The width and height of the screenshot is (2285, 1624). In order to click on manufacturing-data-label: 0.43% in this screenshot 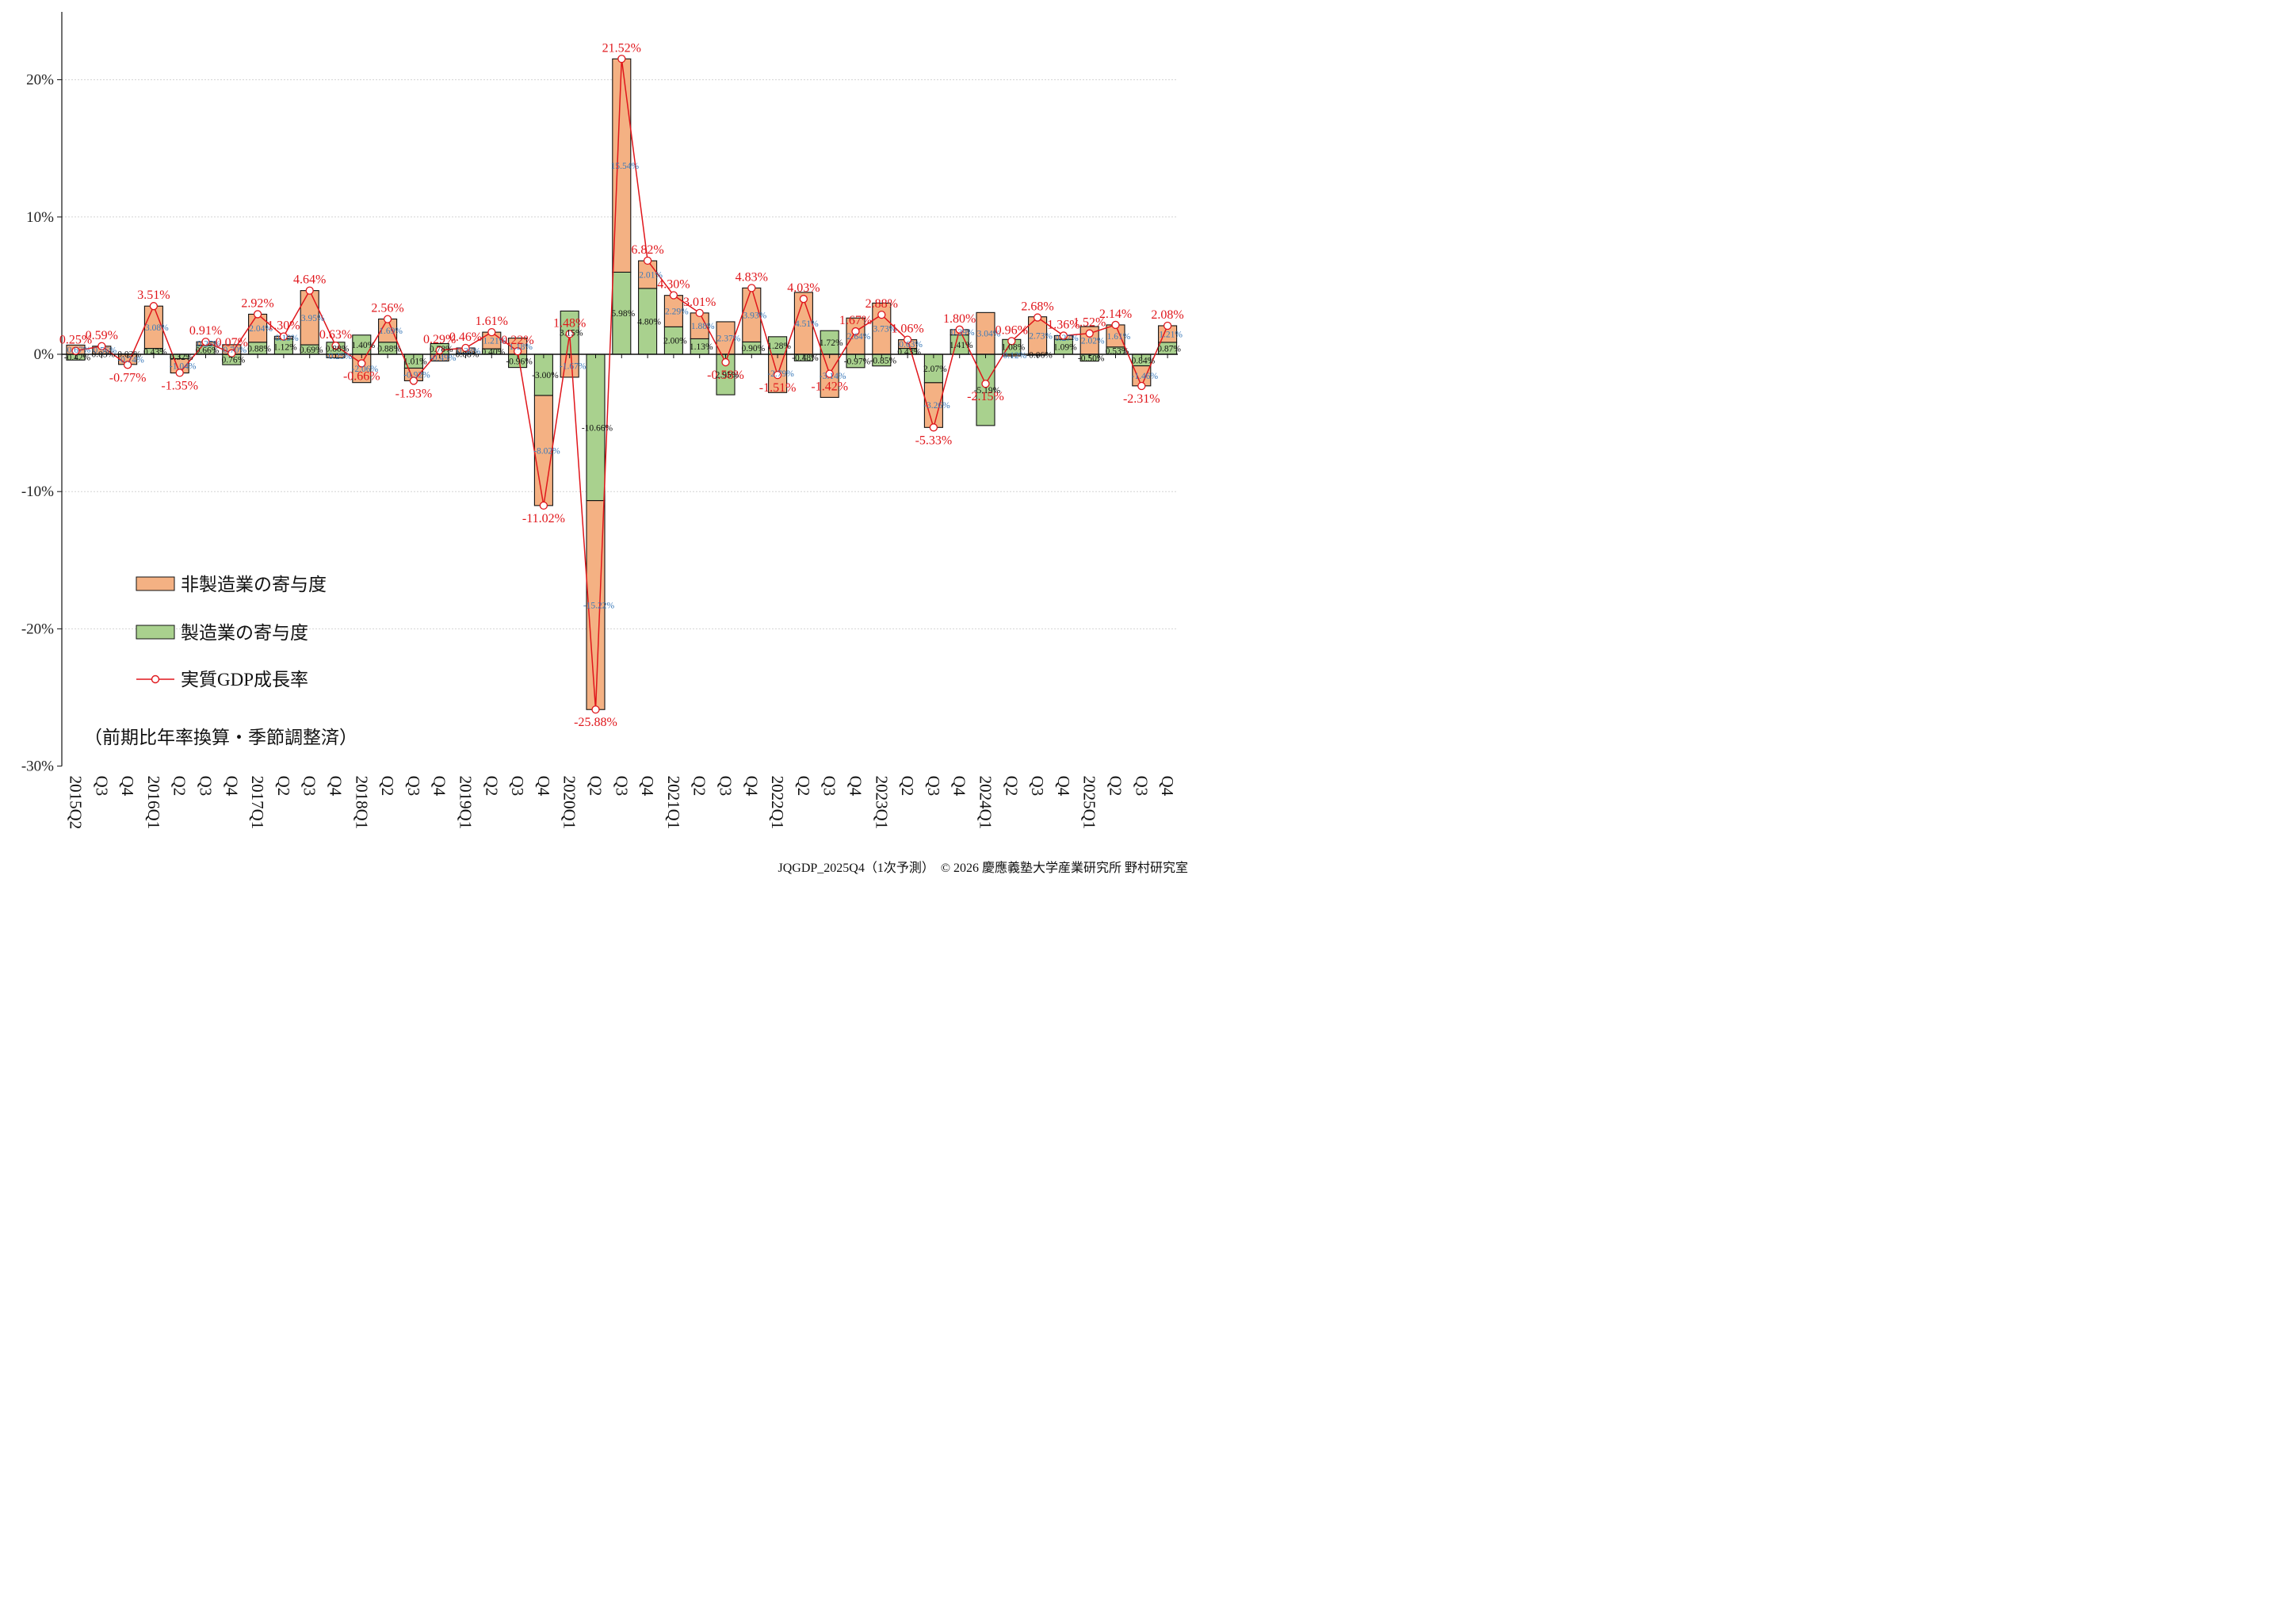, I will do `click(155, 352)`.